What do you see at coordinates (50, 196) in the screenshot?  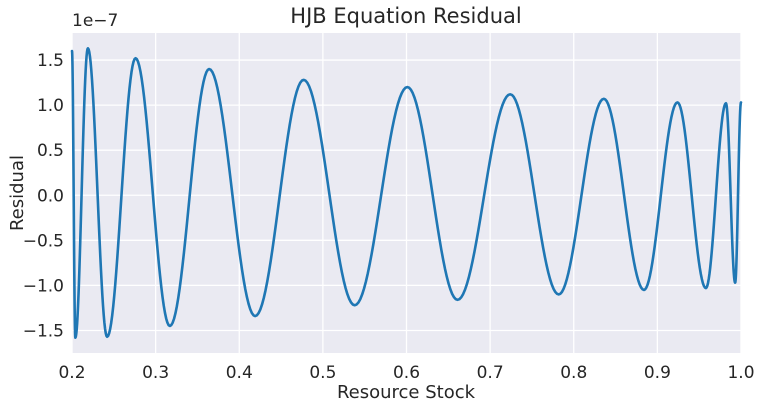 I see `y-tick-label: 0.0` at bounding box center [50, 196].